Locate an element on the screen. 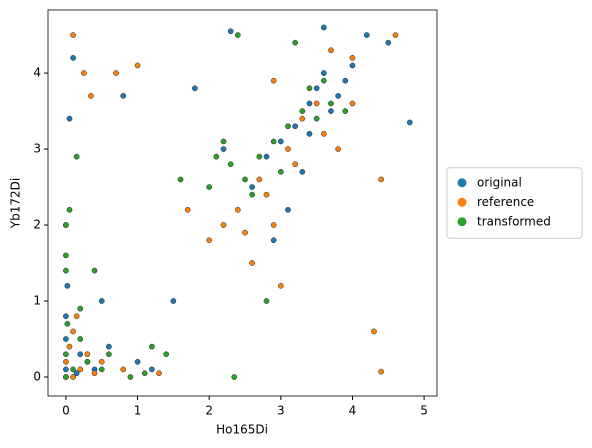  legend-box is located at coordinates (514, 203).